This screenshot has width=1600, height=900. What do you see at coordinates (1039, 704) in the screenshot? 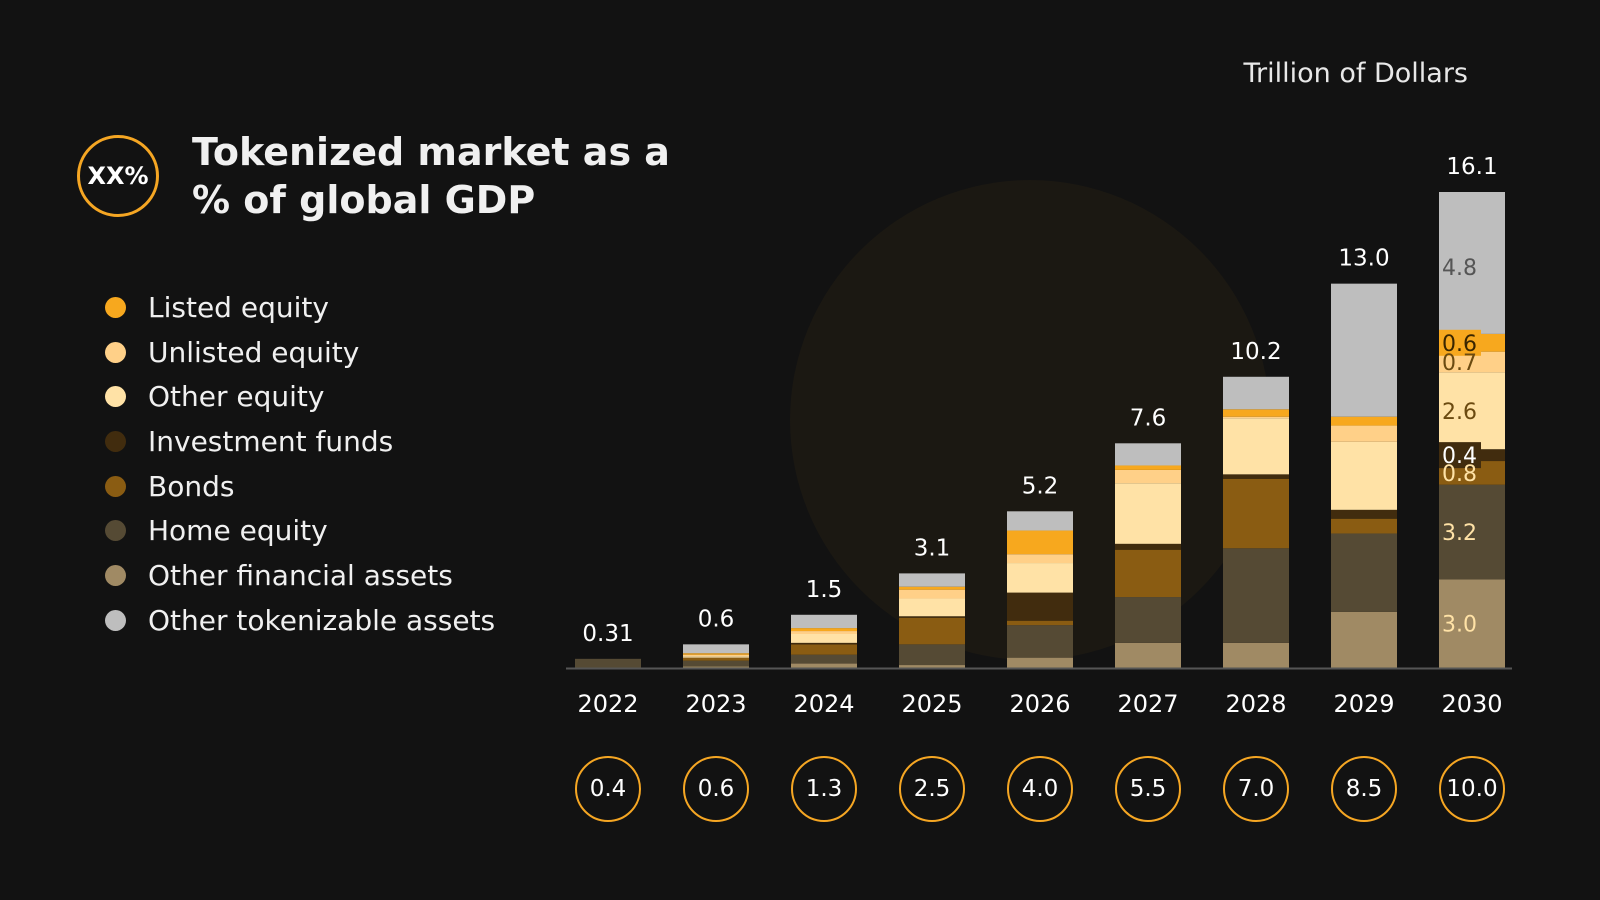
I see `x-tick-label: 2026` at bounding box center [1039, 704].